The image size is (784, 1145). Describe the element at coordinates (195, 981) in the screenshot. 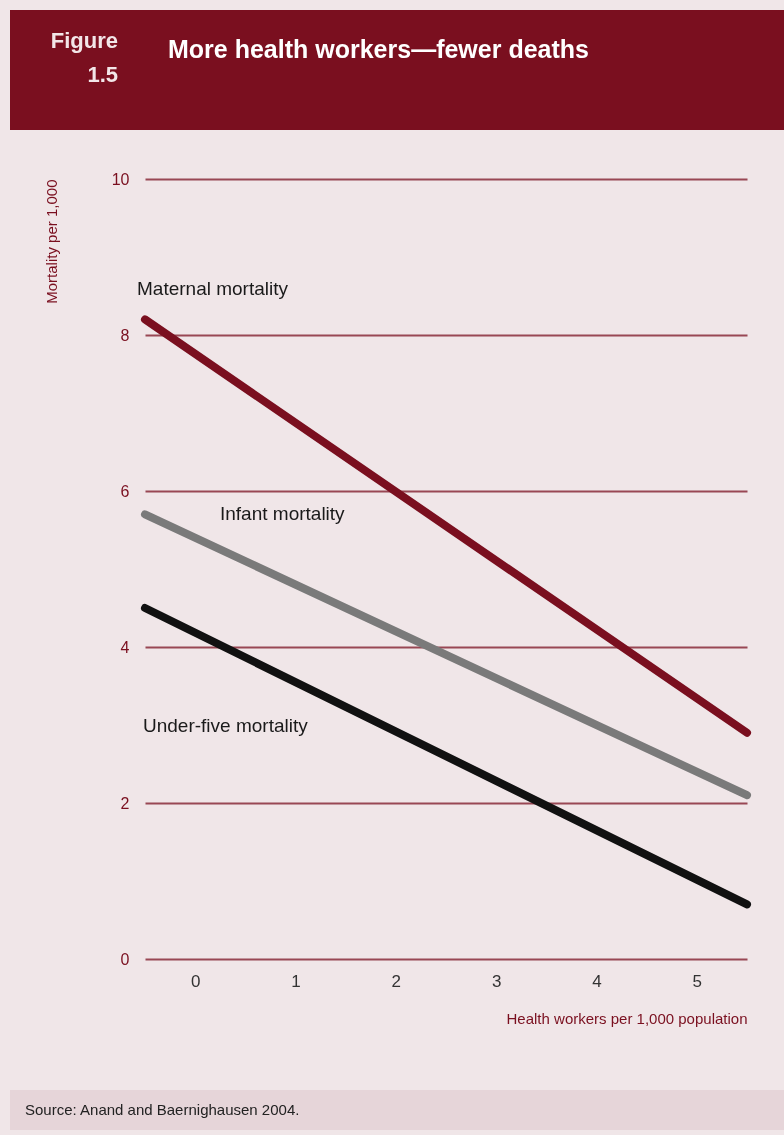

I see `x-tick-label: 0` at that location.